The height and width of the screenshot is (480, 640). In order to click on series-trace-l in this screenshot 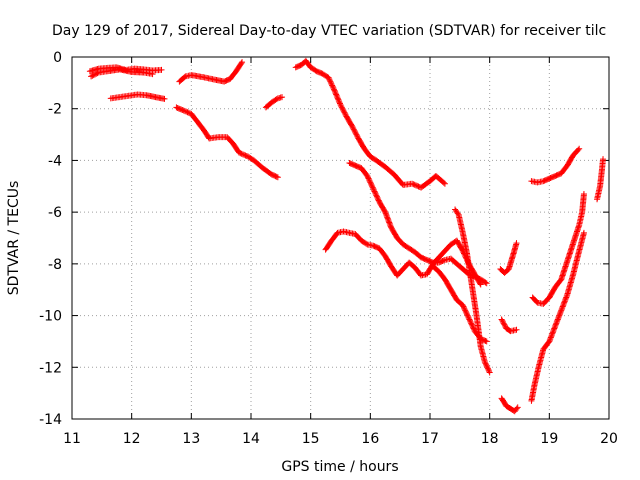, I will do `click(508, 258)`.